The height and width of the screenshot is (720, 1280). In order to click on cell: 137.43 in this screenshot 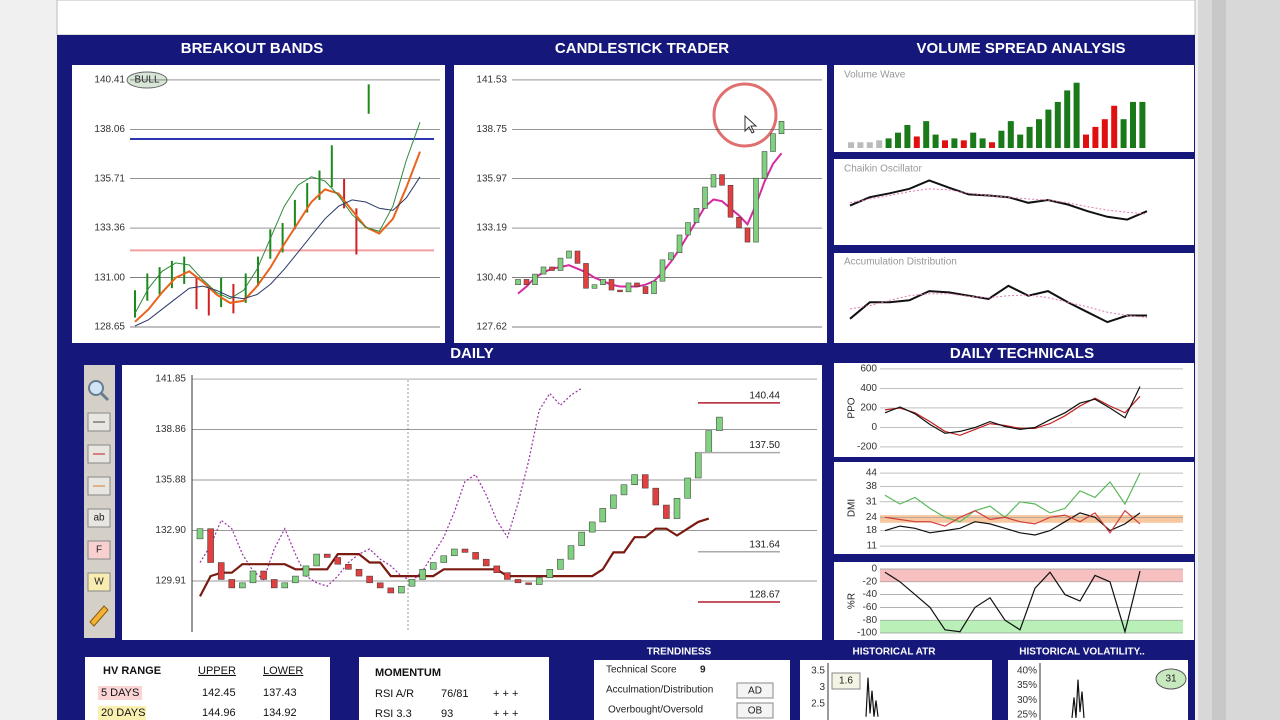, I will do `click(280, 693)`.